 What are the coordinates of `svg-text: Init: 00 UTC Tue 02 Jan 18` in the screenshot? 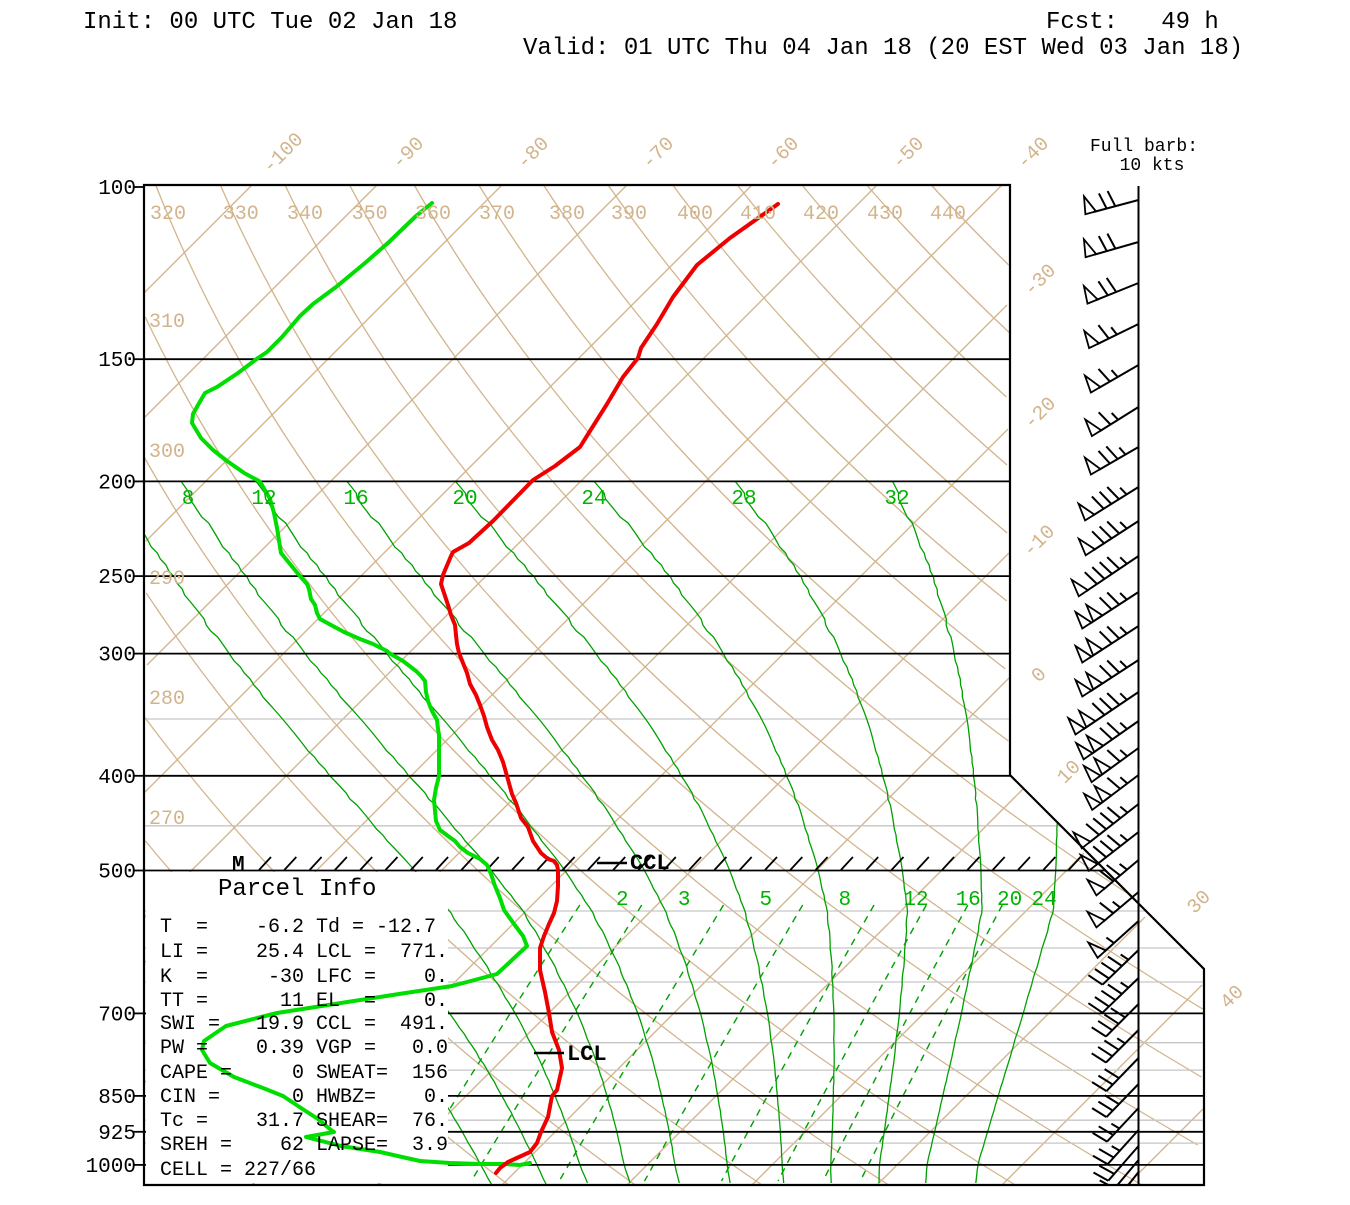 It's located at (270, 22).